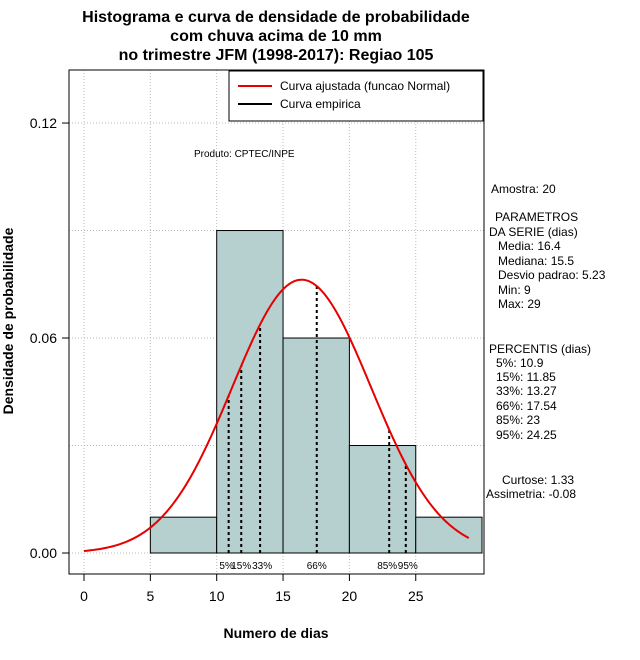  What do you see at coordinates (526, 391) in the screenshot?
I see `stat-p33: 33%: 13.27` at bounding box center [526, 391].